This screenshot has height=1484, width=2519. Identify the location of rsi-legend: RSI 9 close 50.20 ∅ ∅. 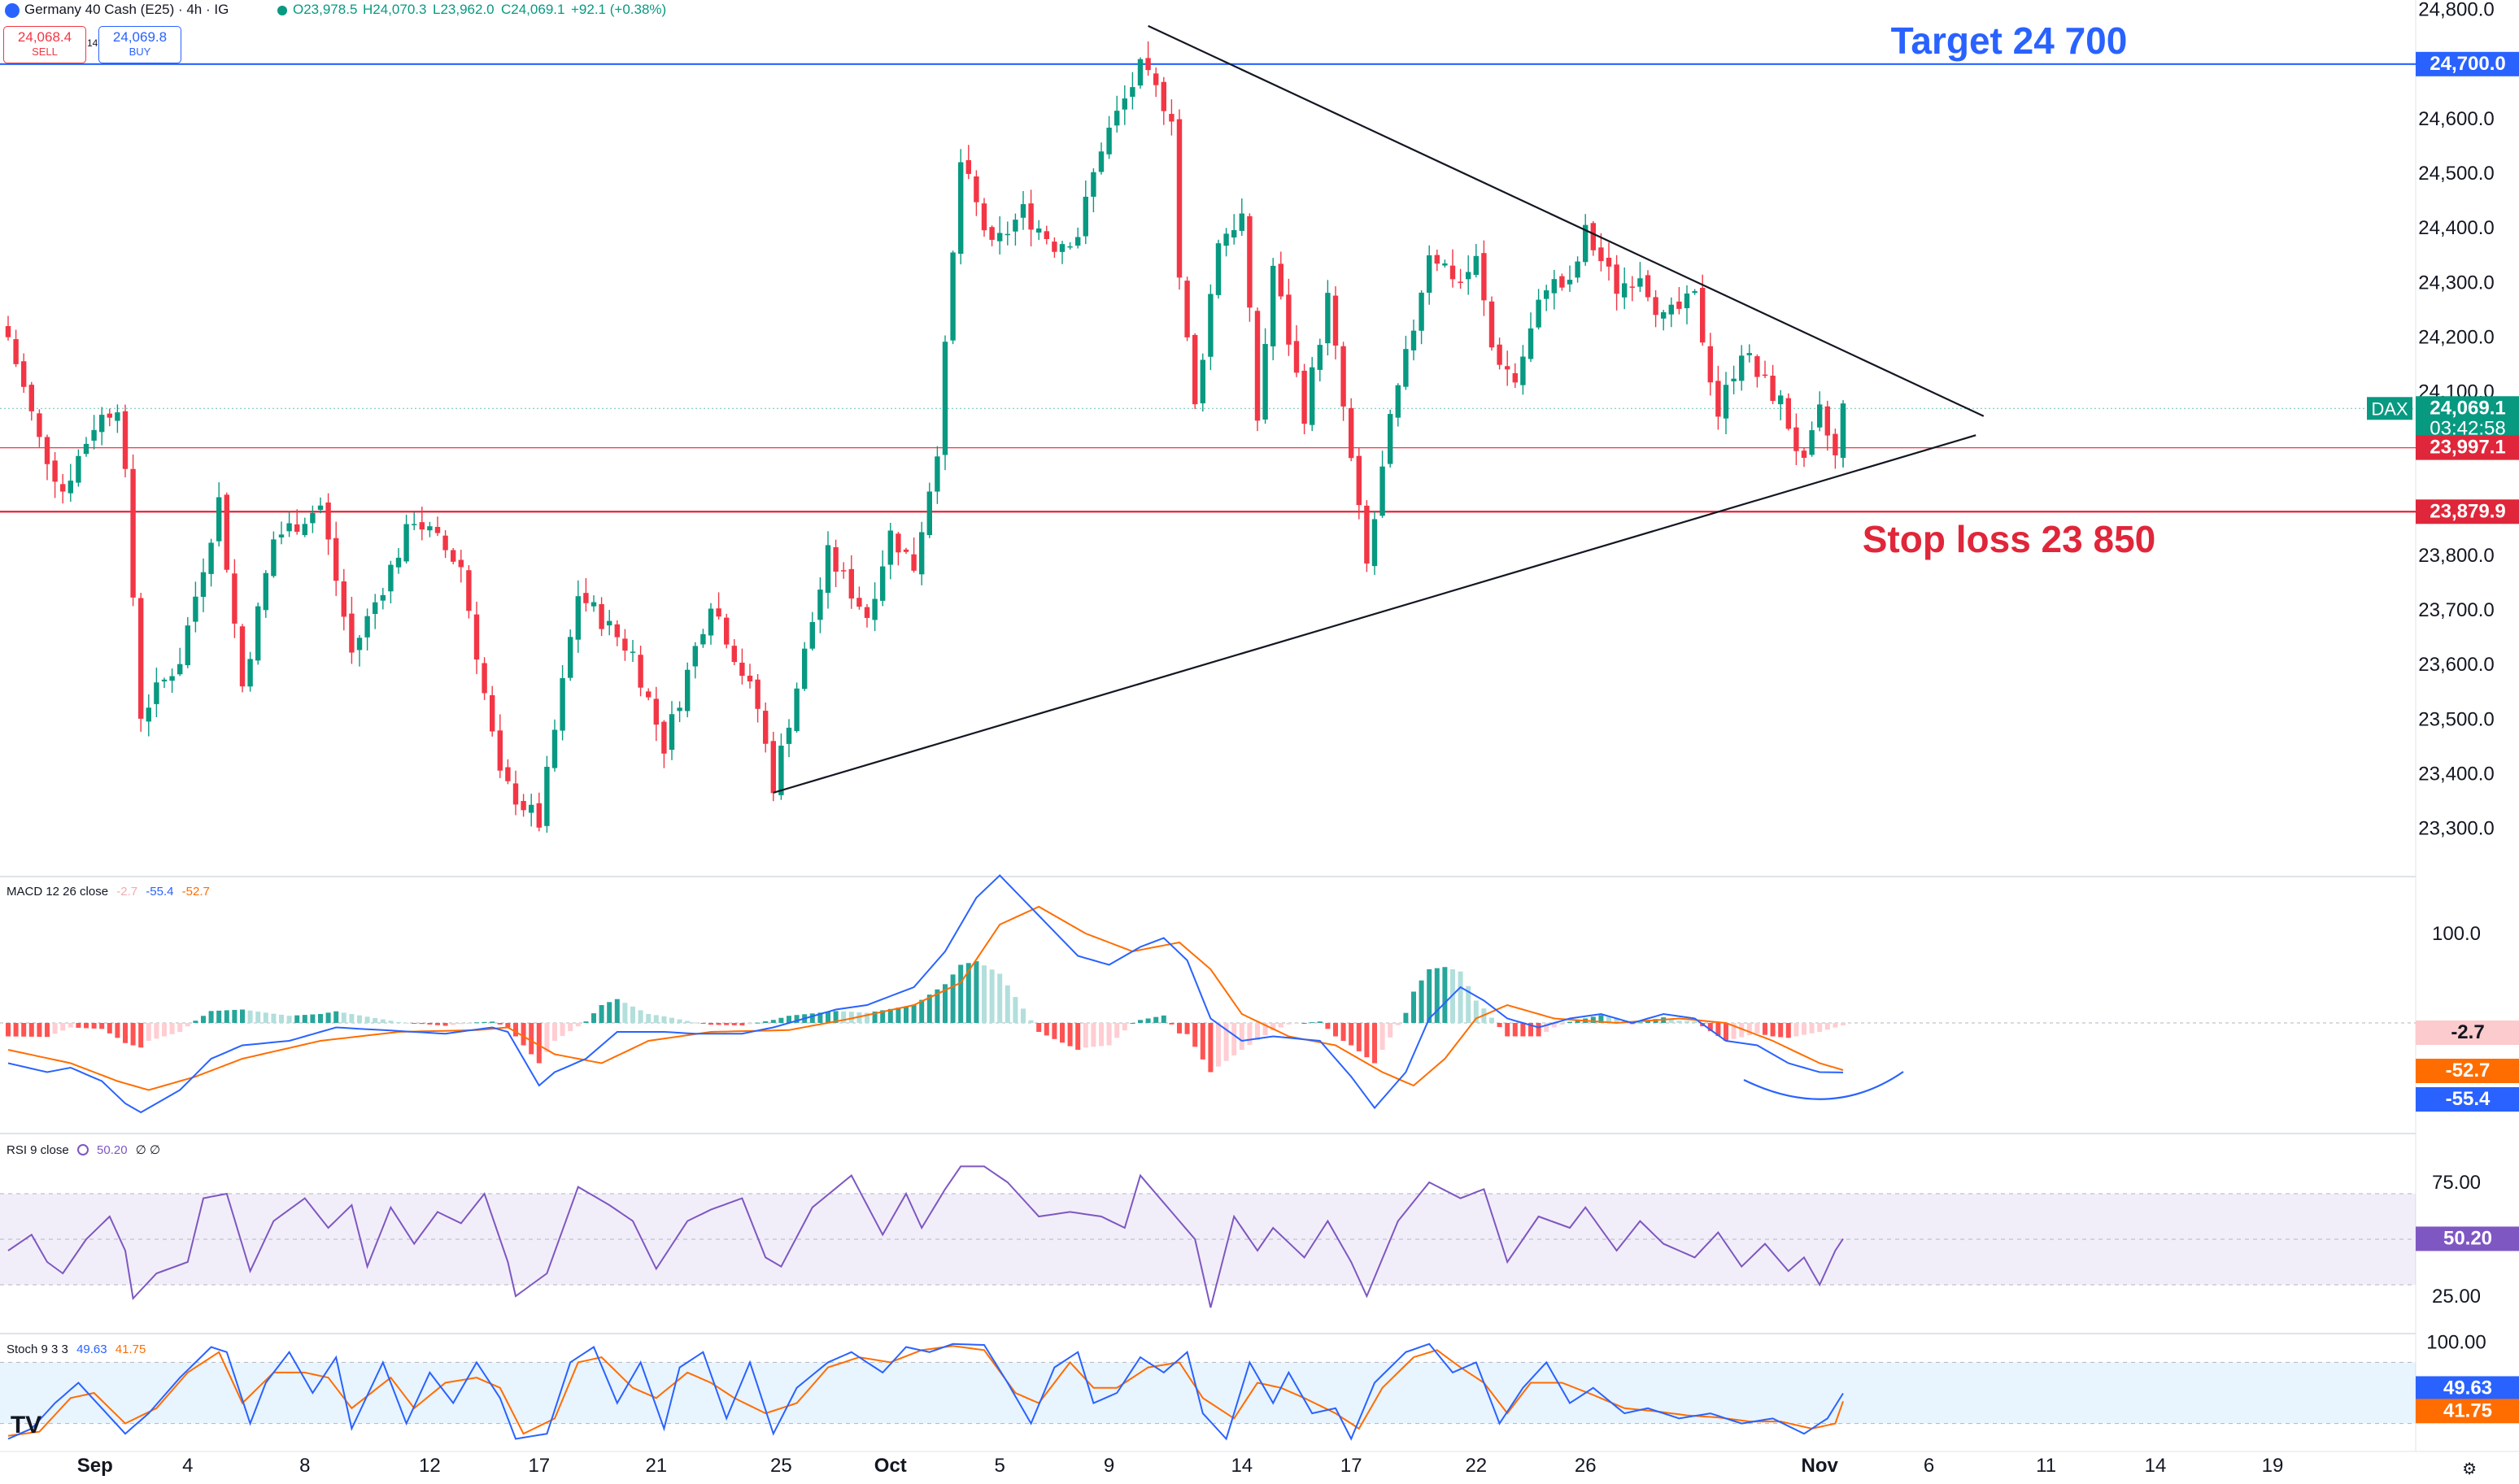
(83, 1149).